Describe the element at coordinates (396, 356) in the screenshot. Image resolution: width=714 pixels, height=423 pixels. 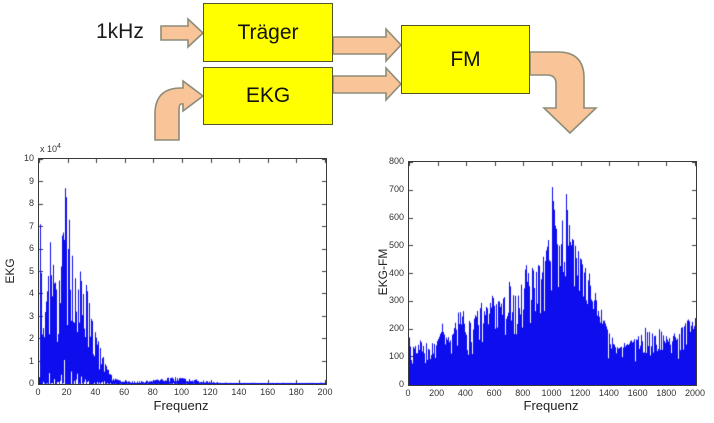
I see `y-tick-label: 100` at that location.